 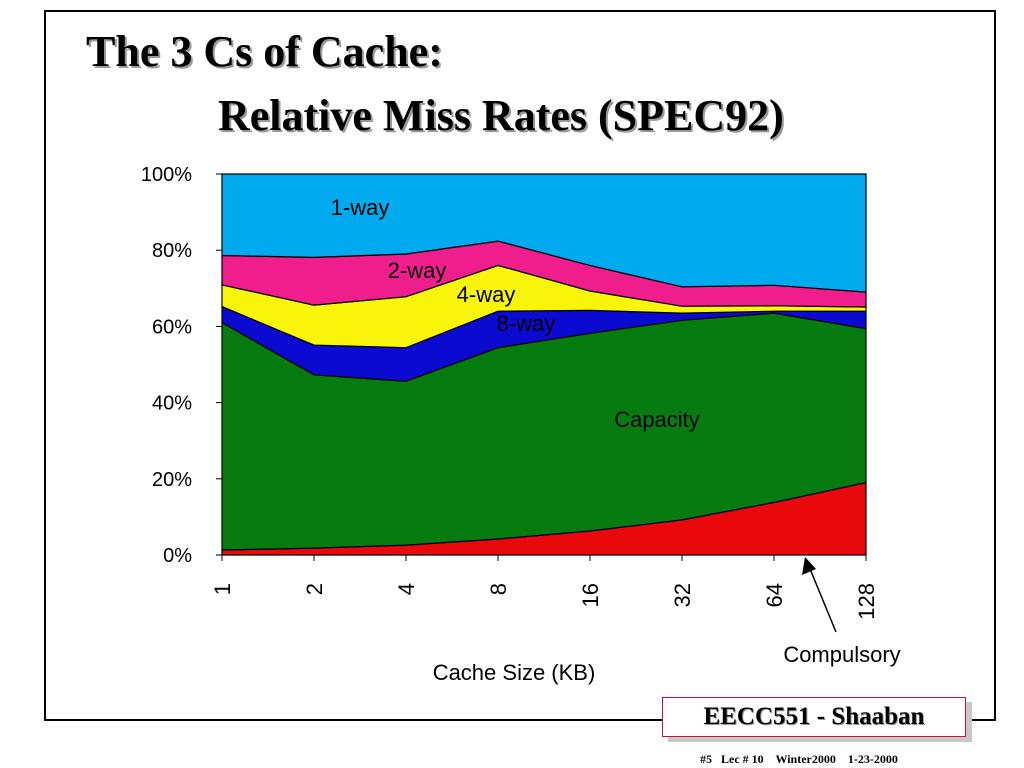 What do you see at coordinates (172, 327) in the screenshot?
I see `y-tick-label: 60%` at bounding box center [172, 327].